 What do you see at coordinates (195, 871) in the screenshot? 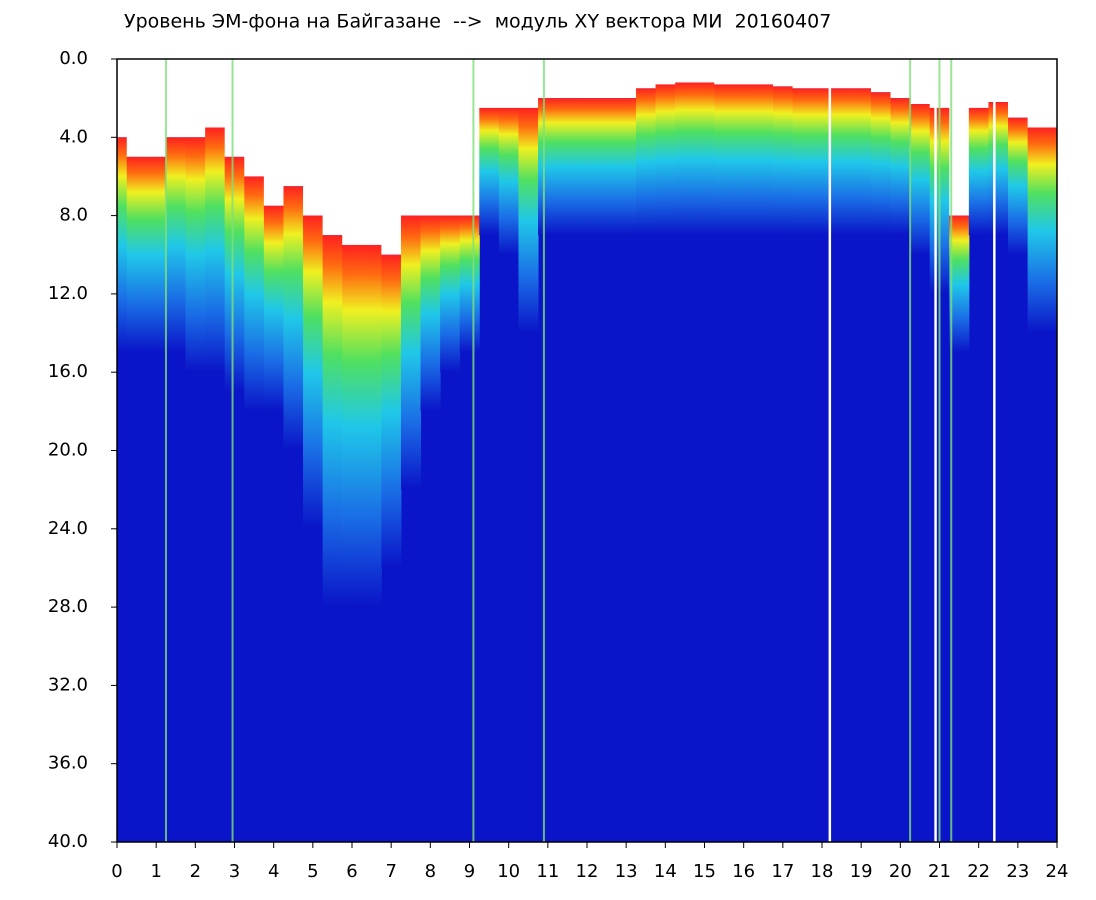
I see `x-tick-label: 2` at bounding box center [195, 871].